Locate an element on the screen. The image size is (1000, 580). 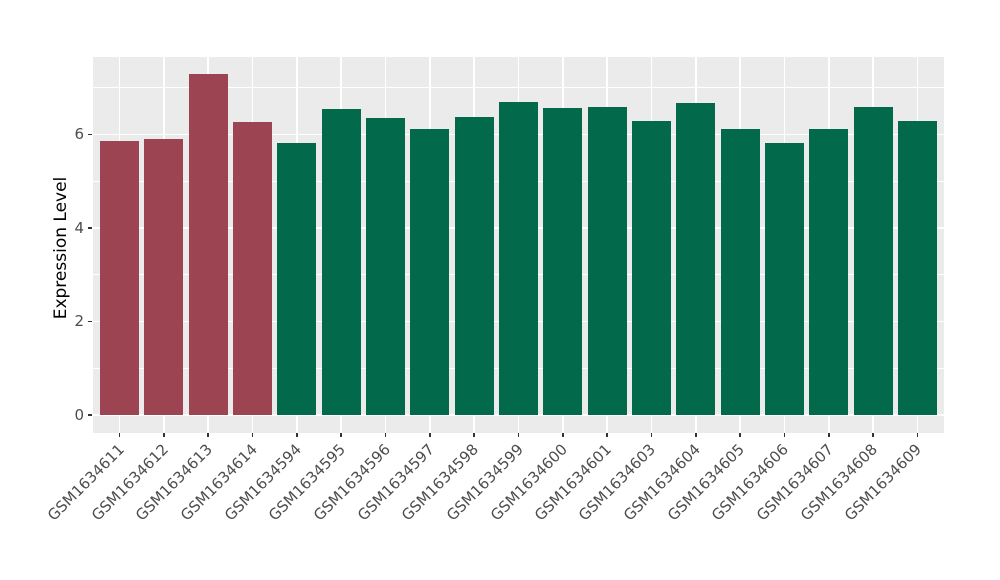
bar-GSM1634600 is located at coordinates (563, 261).